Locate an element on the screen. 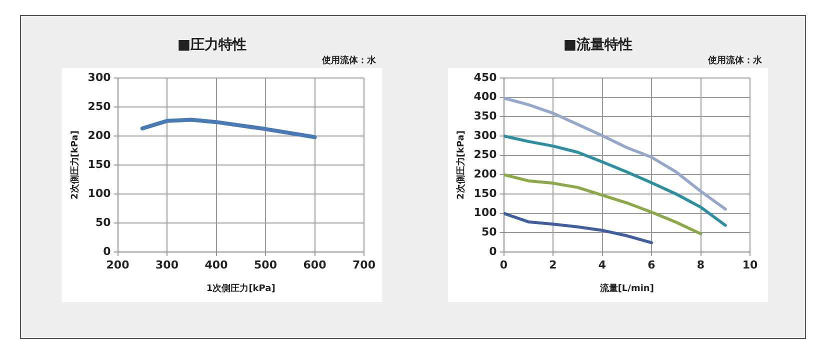  x-tick-label: 2 is located at coordinates (553, 265).